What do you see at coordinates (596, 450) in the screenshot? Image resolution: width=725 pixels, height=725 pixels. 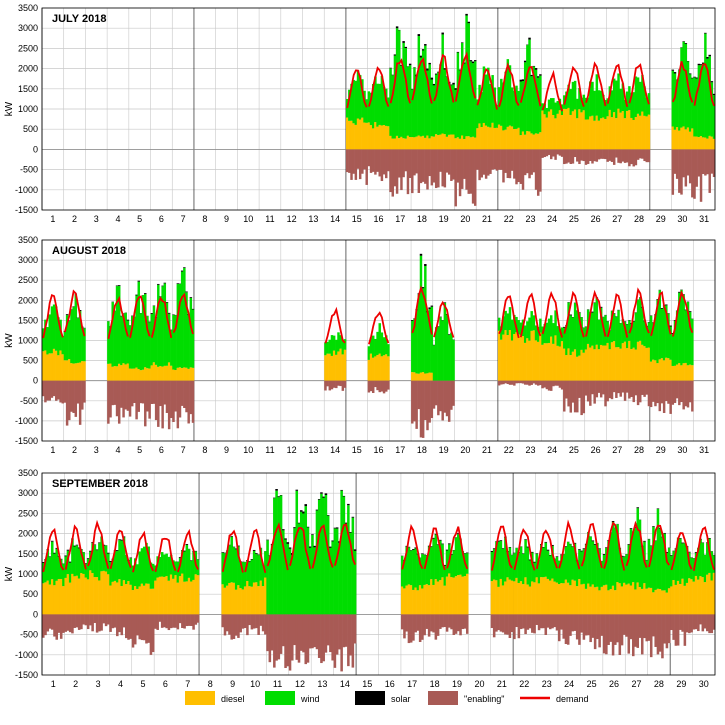 I see `x-tick-label: 26` at bounding box center [596, 450].